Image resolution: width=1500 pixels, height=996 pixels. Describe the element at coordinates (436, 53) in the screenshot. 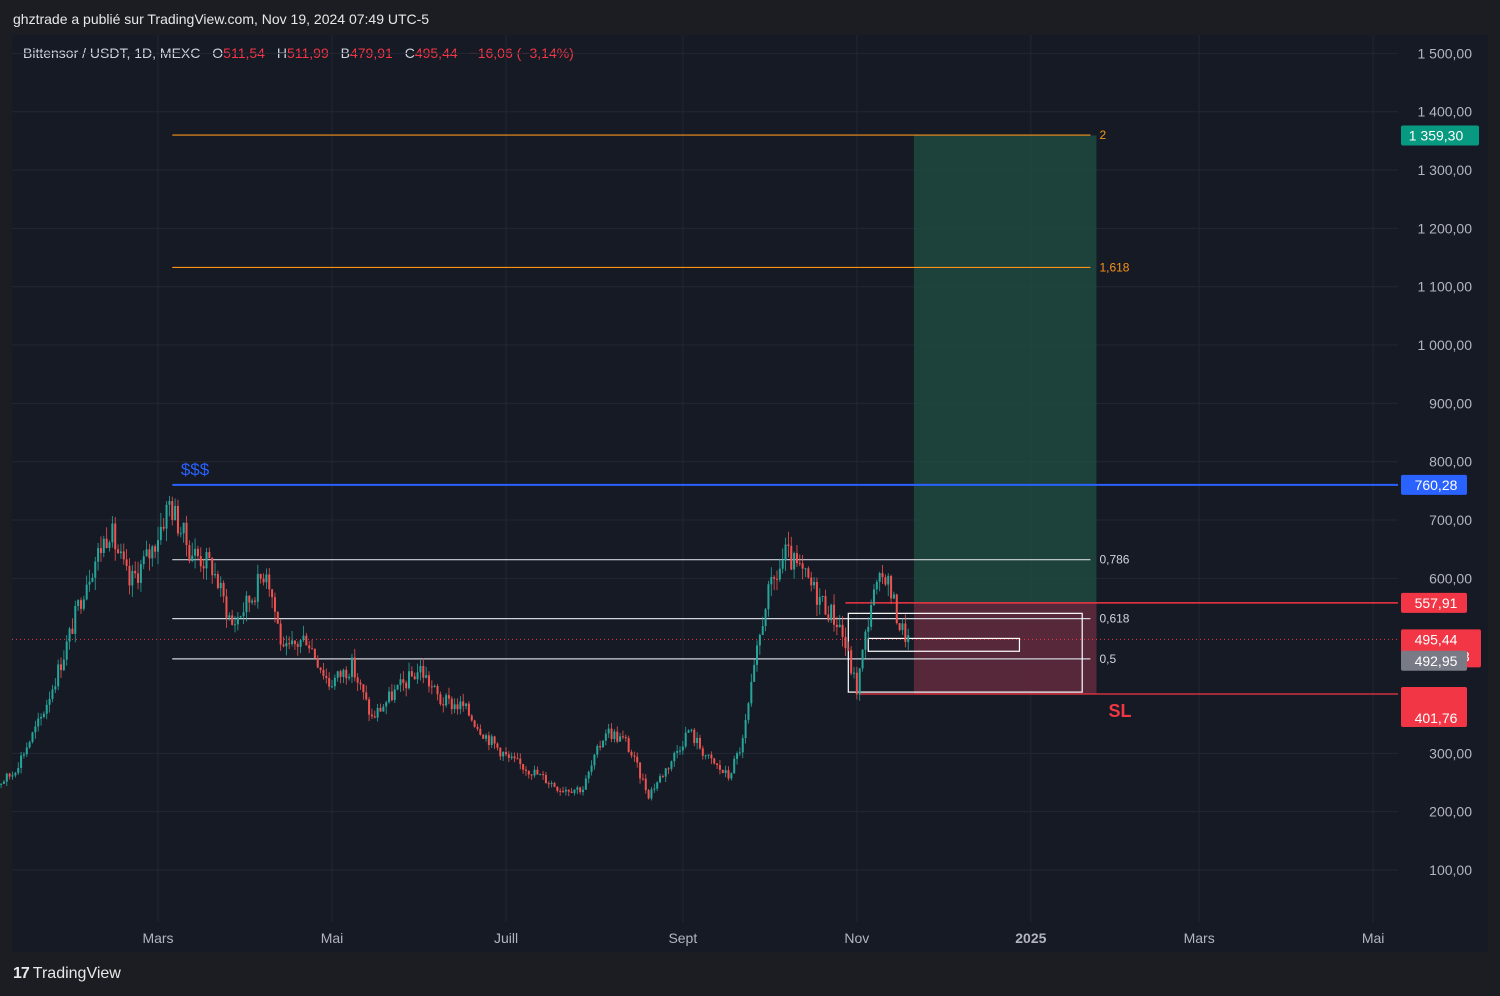

I see `close-value: 495,44` at that location.